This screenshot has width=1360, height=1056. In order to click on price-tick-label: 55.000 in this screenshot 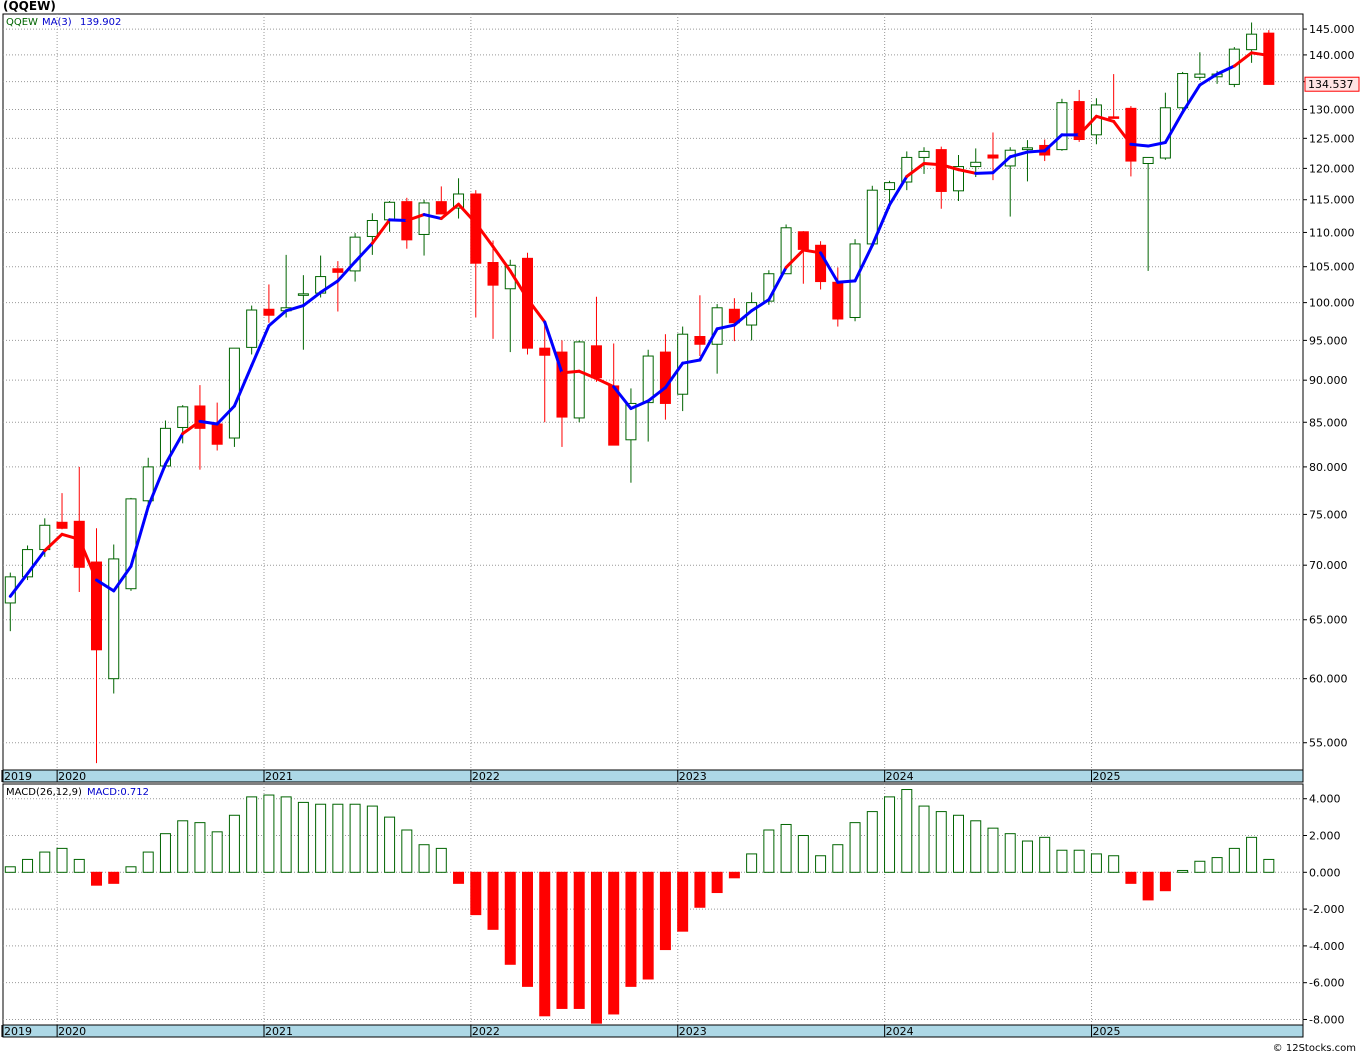, I will do `click(1328, 743)`.